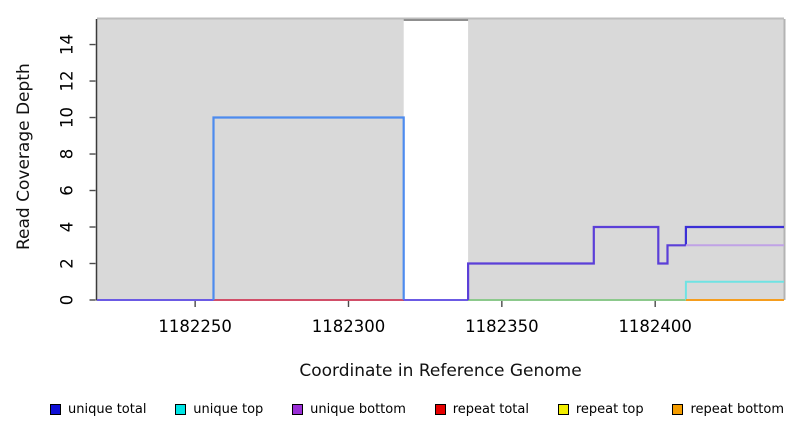  Describe the element at coordinates (490, 409) in the screenshot. I see `legend-label: repeat total` at that location.